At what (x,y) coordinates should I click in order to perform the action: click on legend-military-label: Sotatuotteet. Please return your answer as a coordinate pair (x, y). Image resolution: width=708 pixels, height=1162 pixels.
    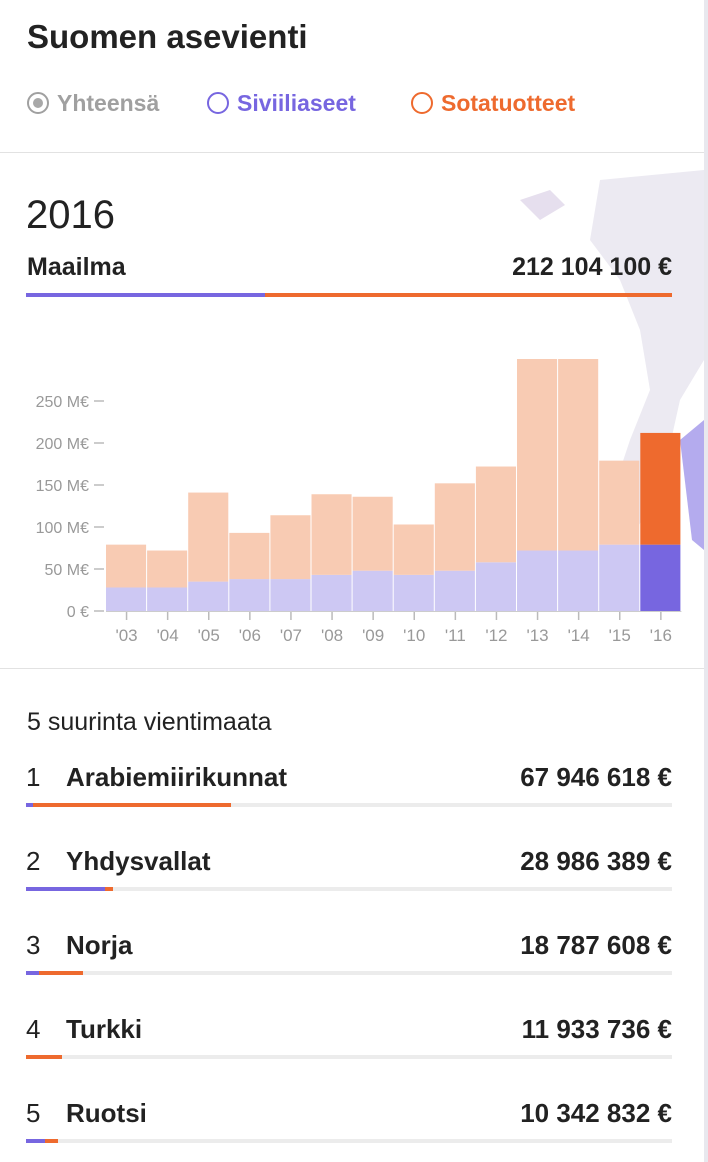
    Looking at the image, I should click on (508, 102).